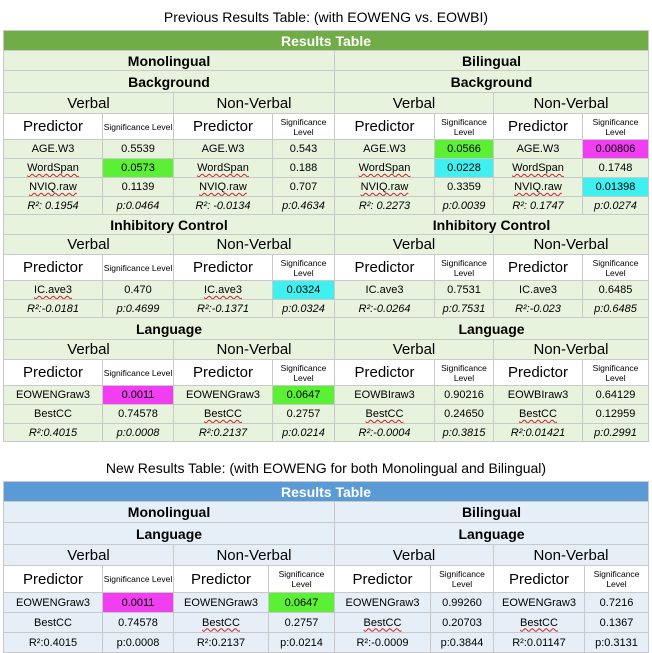 The image size is (652, 653). Describe the element at coordinates (138, 187) in the screenshot. I see `value-cell: 0.1139` at that location.